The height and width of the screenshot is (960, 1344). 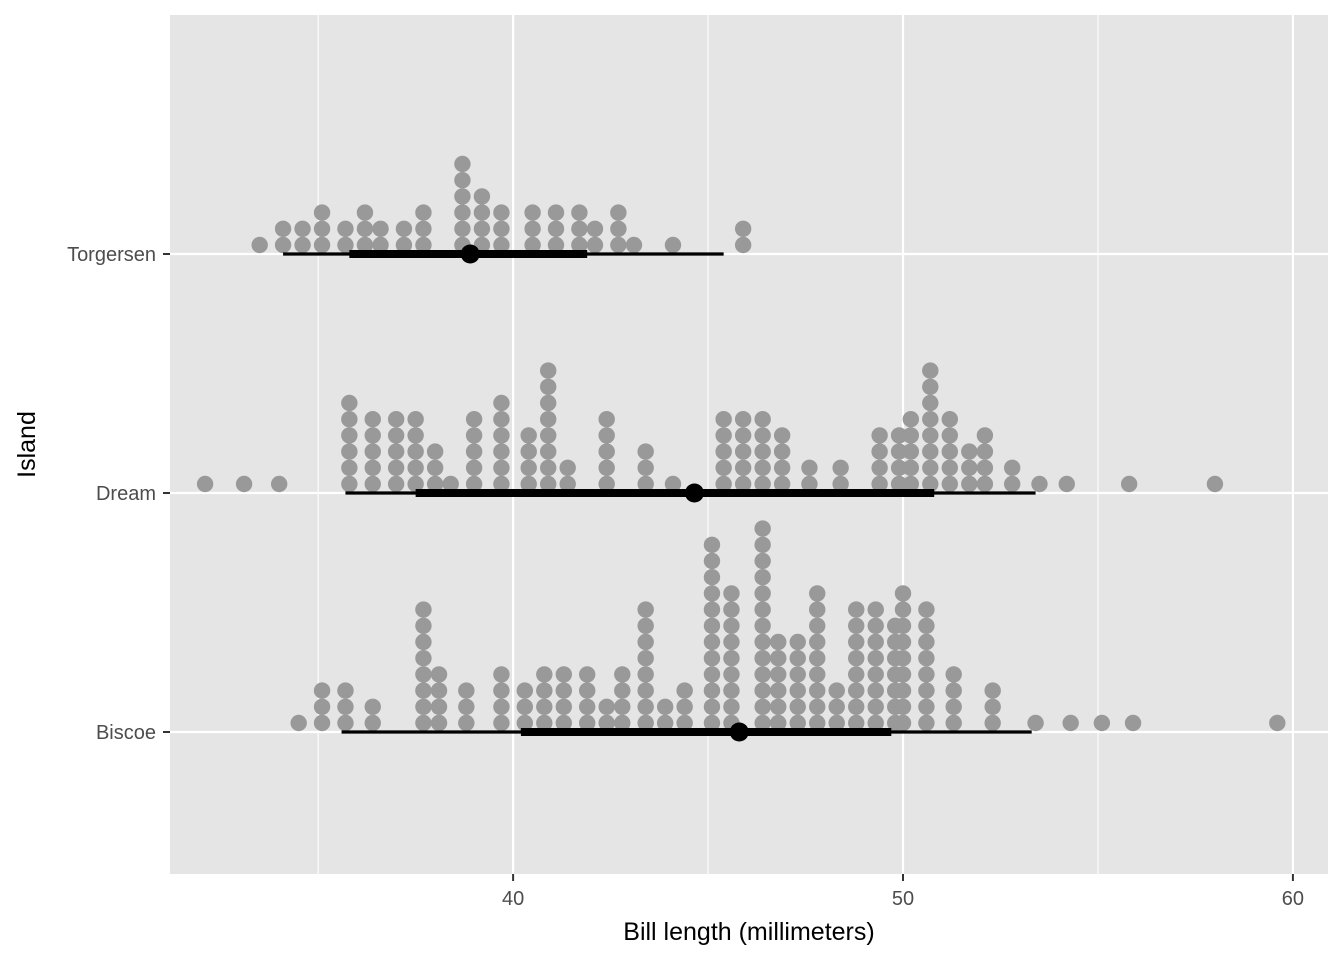 What do you see at coordinates (111, 255) in the screenshot?
I see `y-tick-label: Torgersen` at bounding box center [111, 255].